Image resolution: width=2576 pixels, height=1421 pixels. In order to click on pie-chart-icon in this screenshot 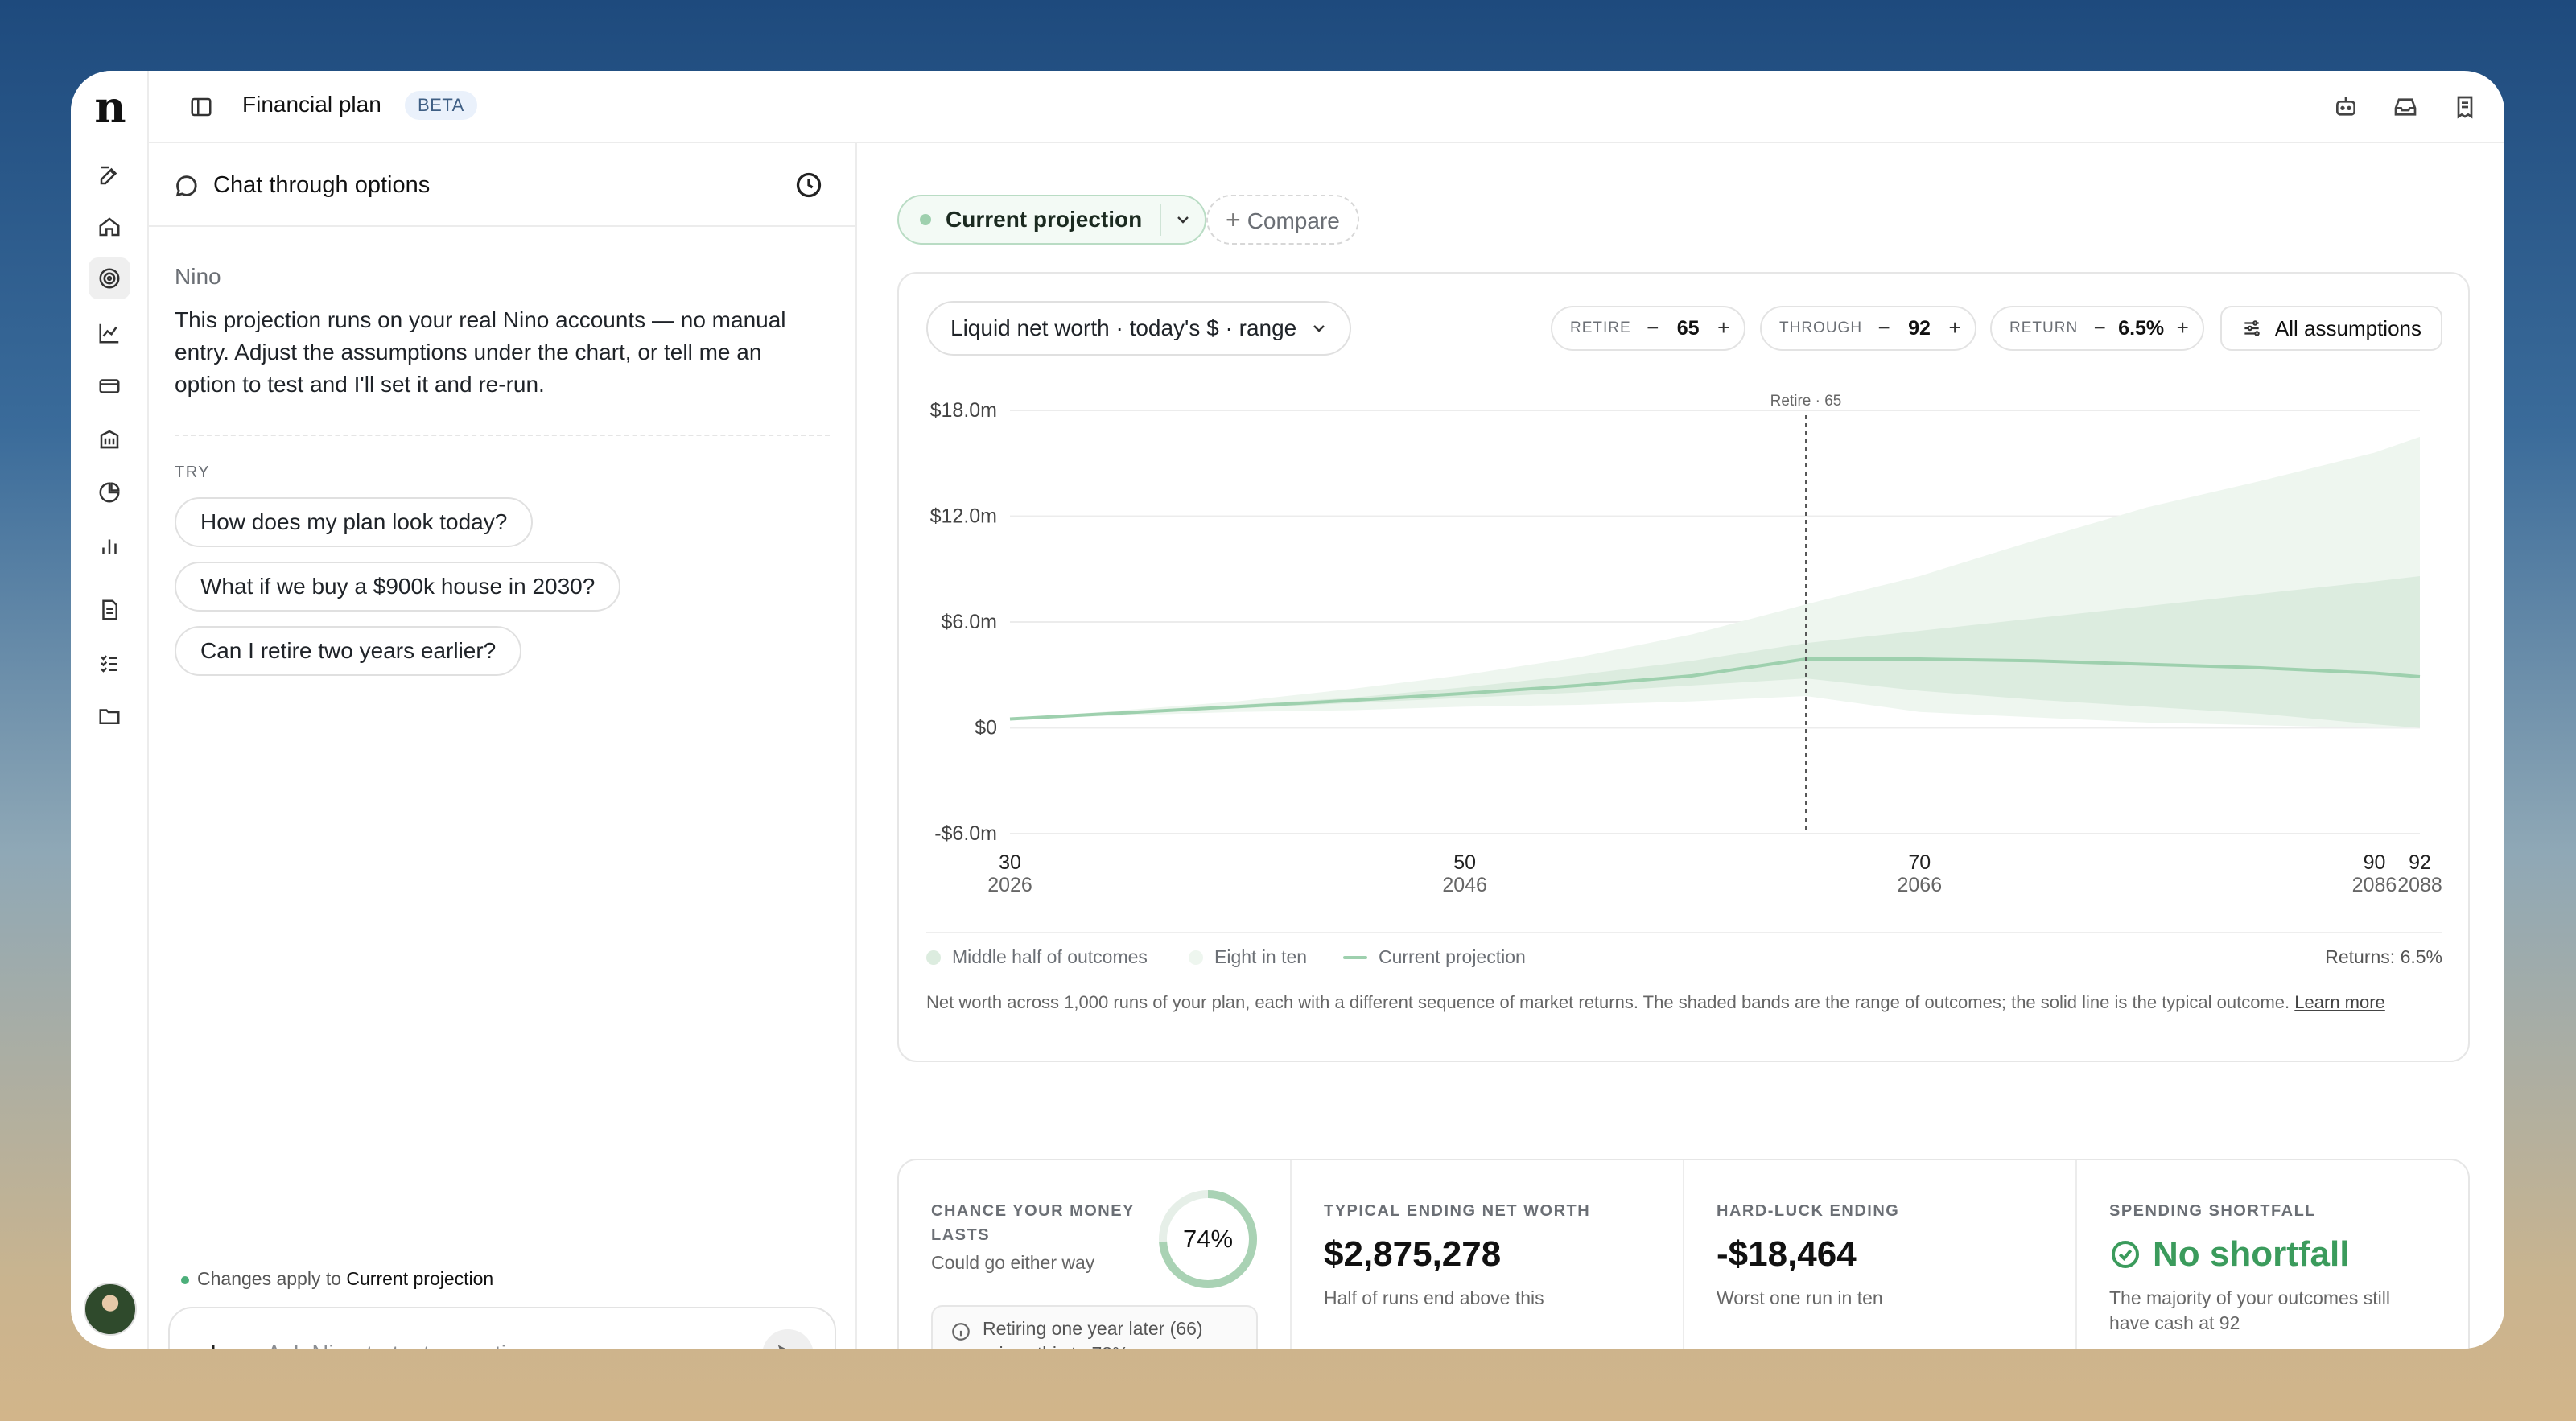, I will do `click(109, 492)`.